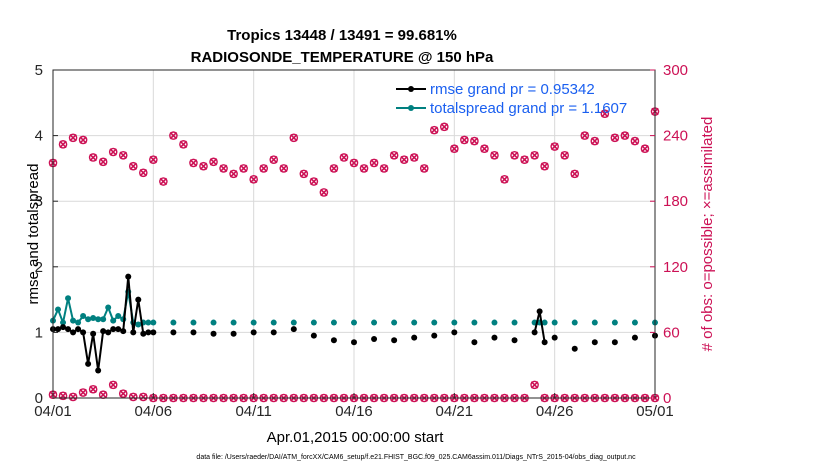 This screenshot has width=830, height=470. Describe the element at coordinates (342, 57) in the screenshot. I see `chart-title-line2: RADIOSONDE_TEMPERATURE @ 150 hPa` at that location.